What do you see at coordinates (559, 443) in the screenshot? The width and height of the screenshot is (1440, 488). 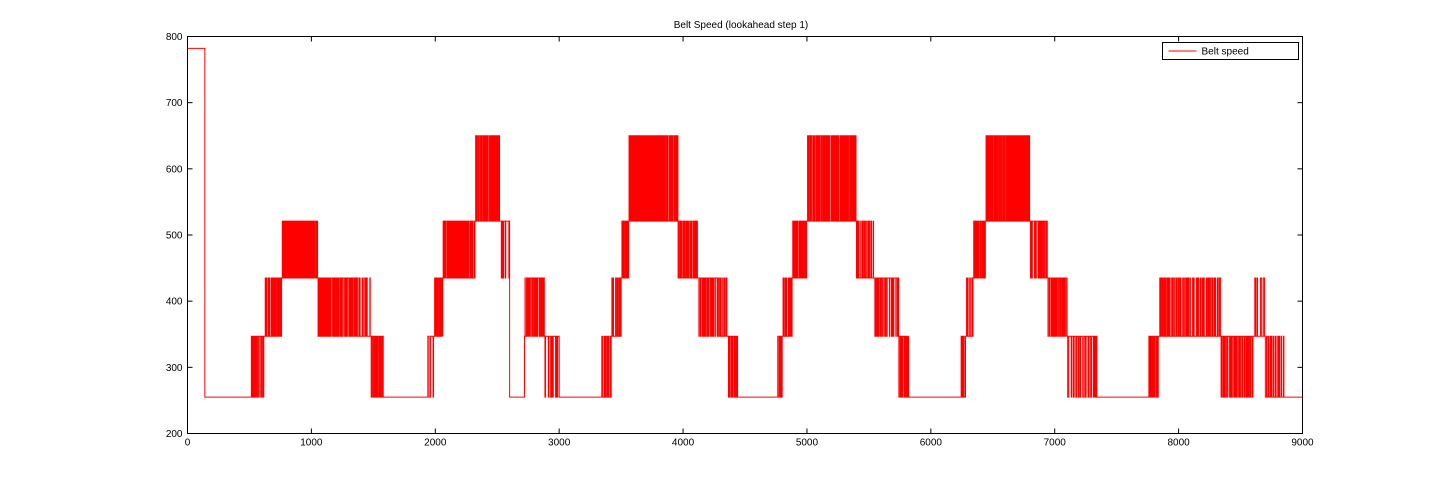 I see `x-tick-label: 3000` at bounding box center [559, 443].